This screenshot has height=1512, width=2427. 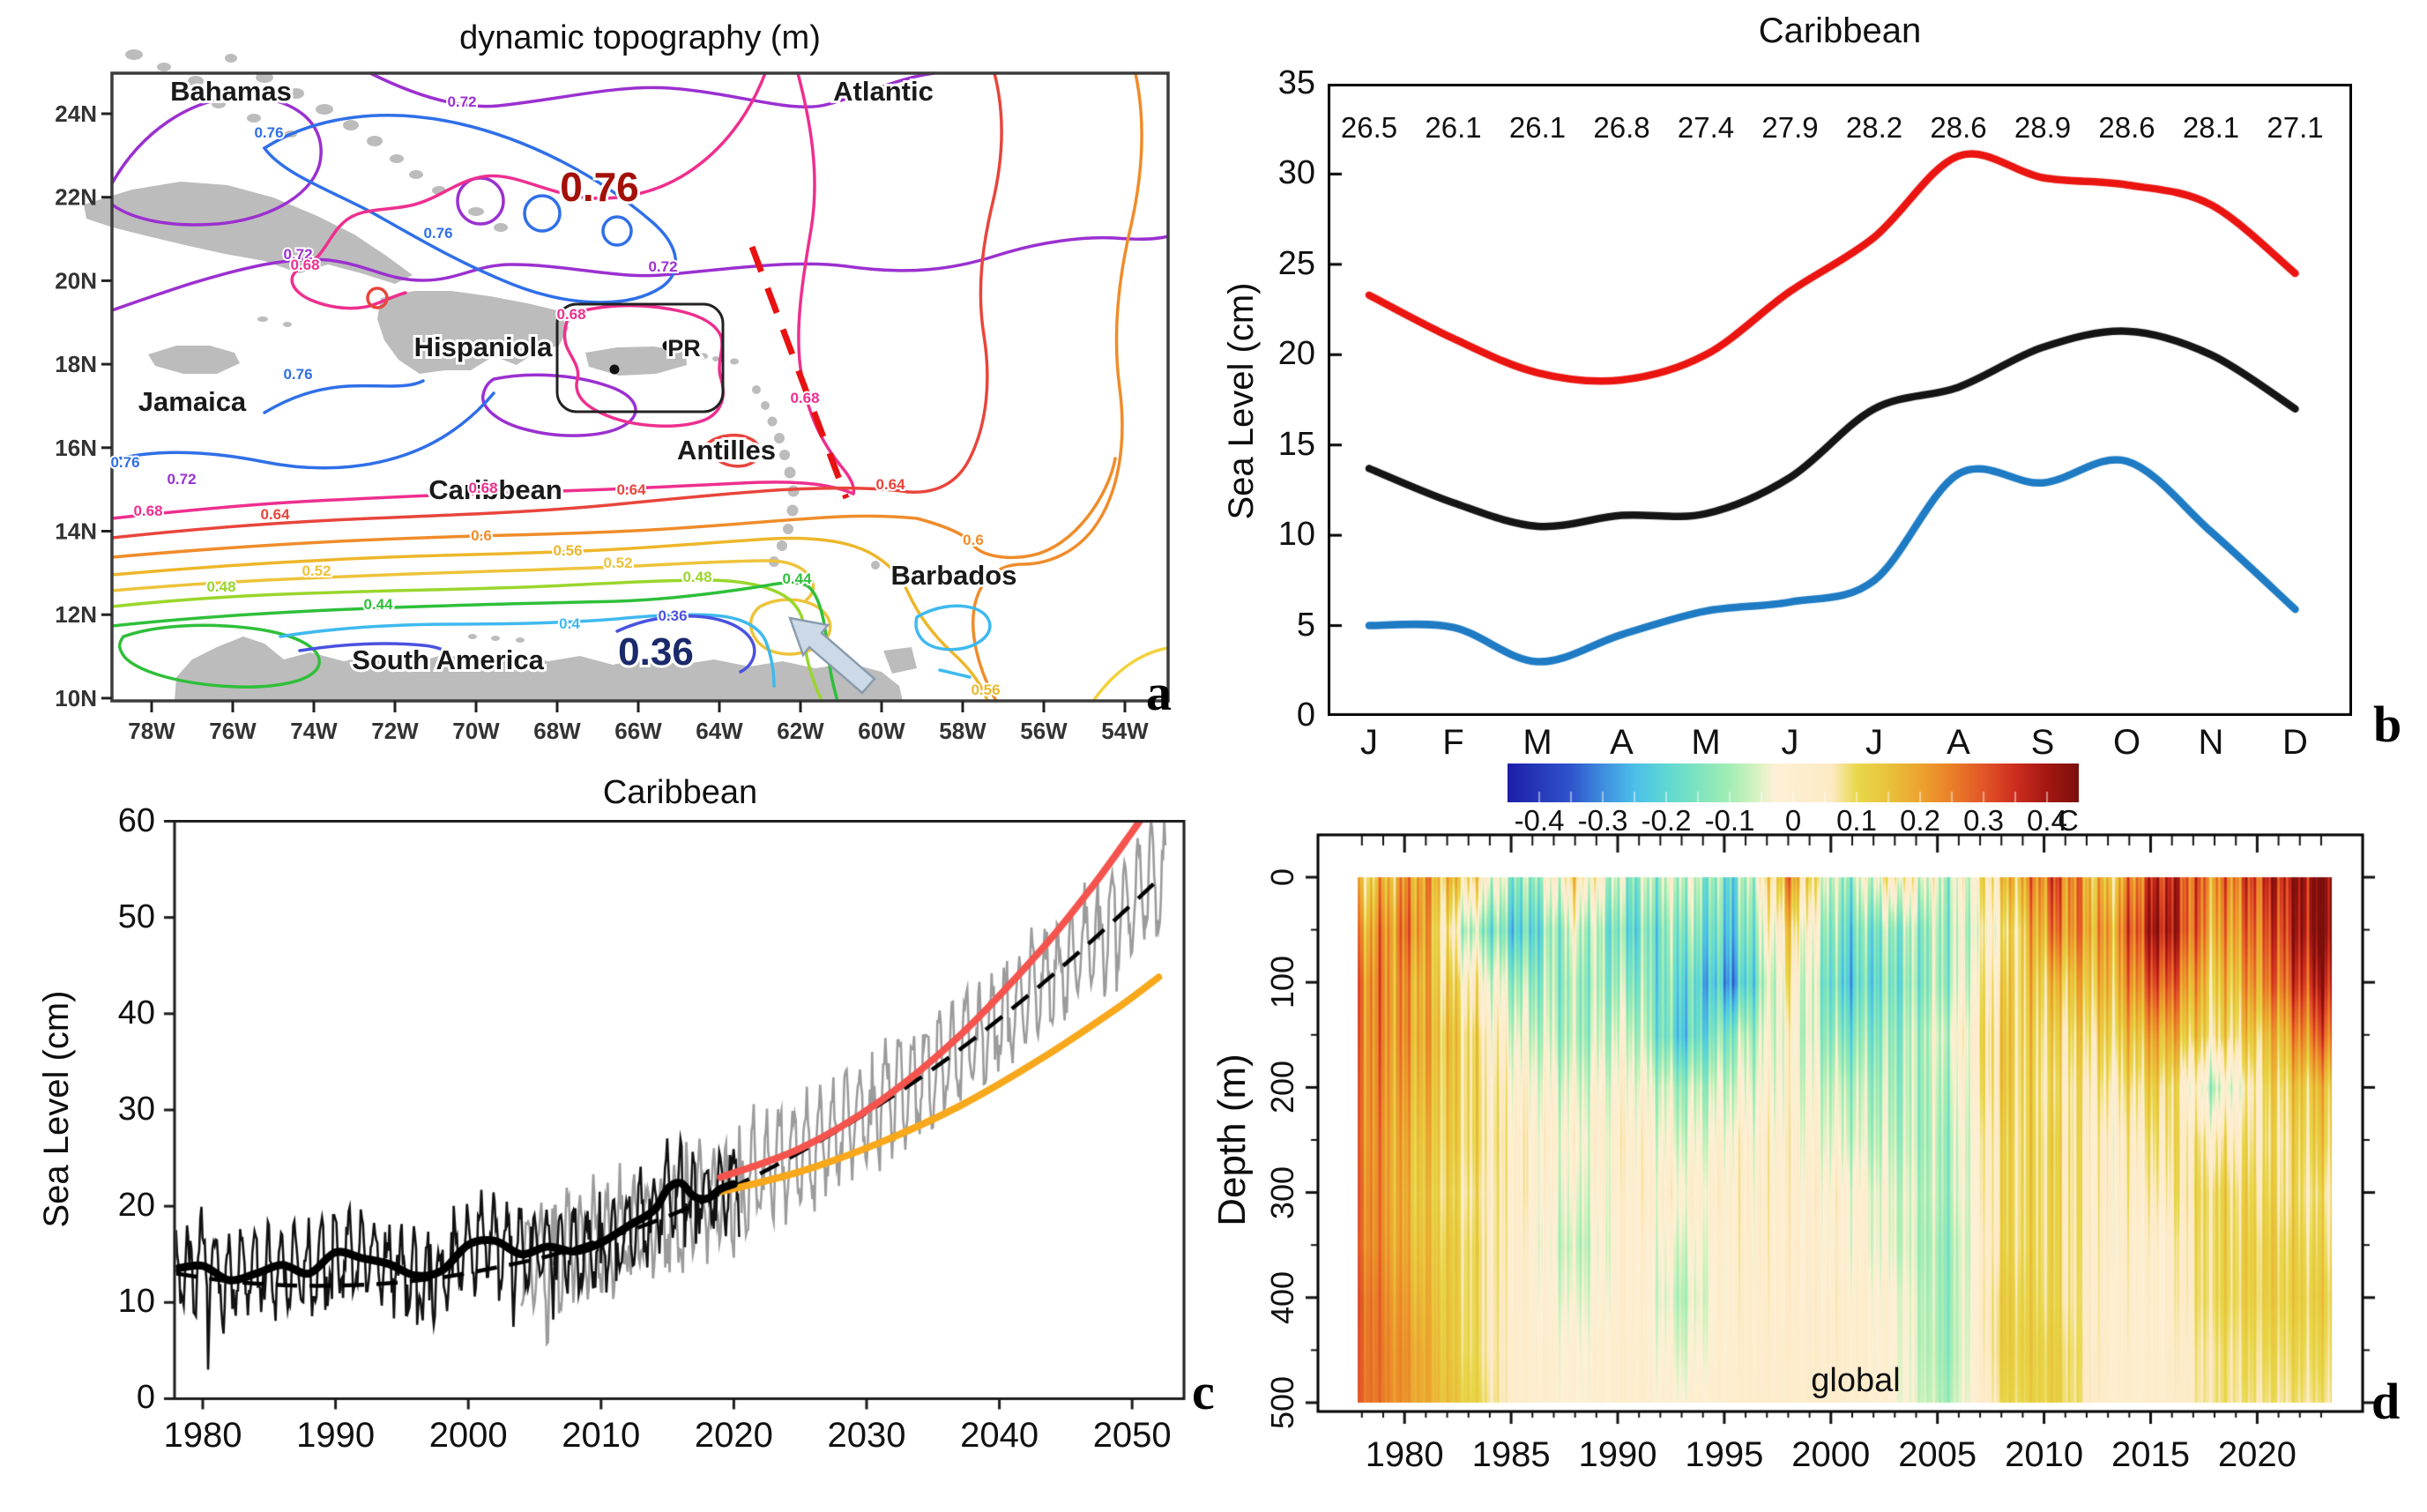 I want to click on panel-d-xtick-label: 1985, so click(x=1511, y=1454).